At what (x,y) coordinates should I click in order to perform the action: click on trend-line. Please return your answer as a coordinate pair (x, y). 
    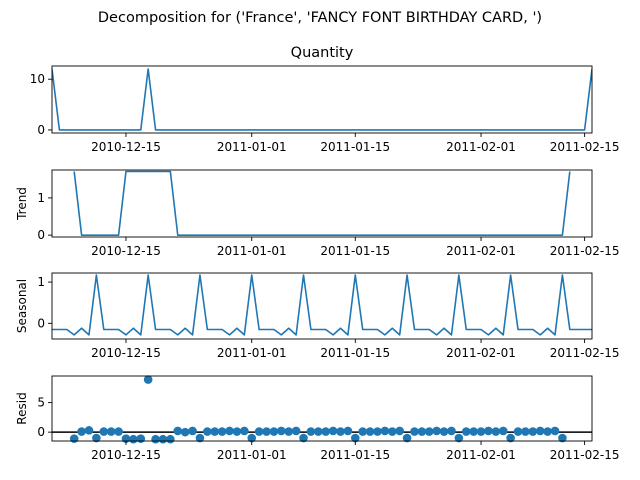
    Looking at the image, I should click on (322, 203).